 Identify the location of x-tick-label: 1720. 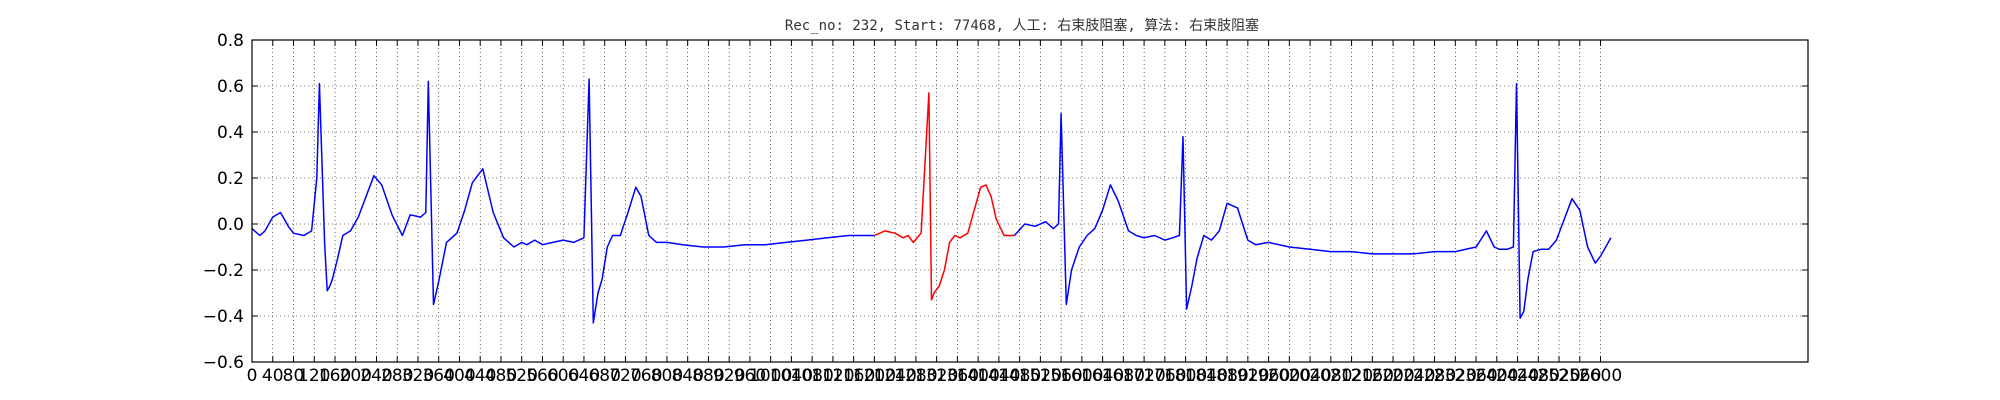
(1143, 376).